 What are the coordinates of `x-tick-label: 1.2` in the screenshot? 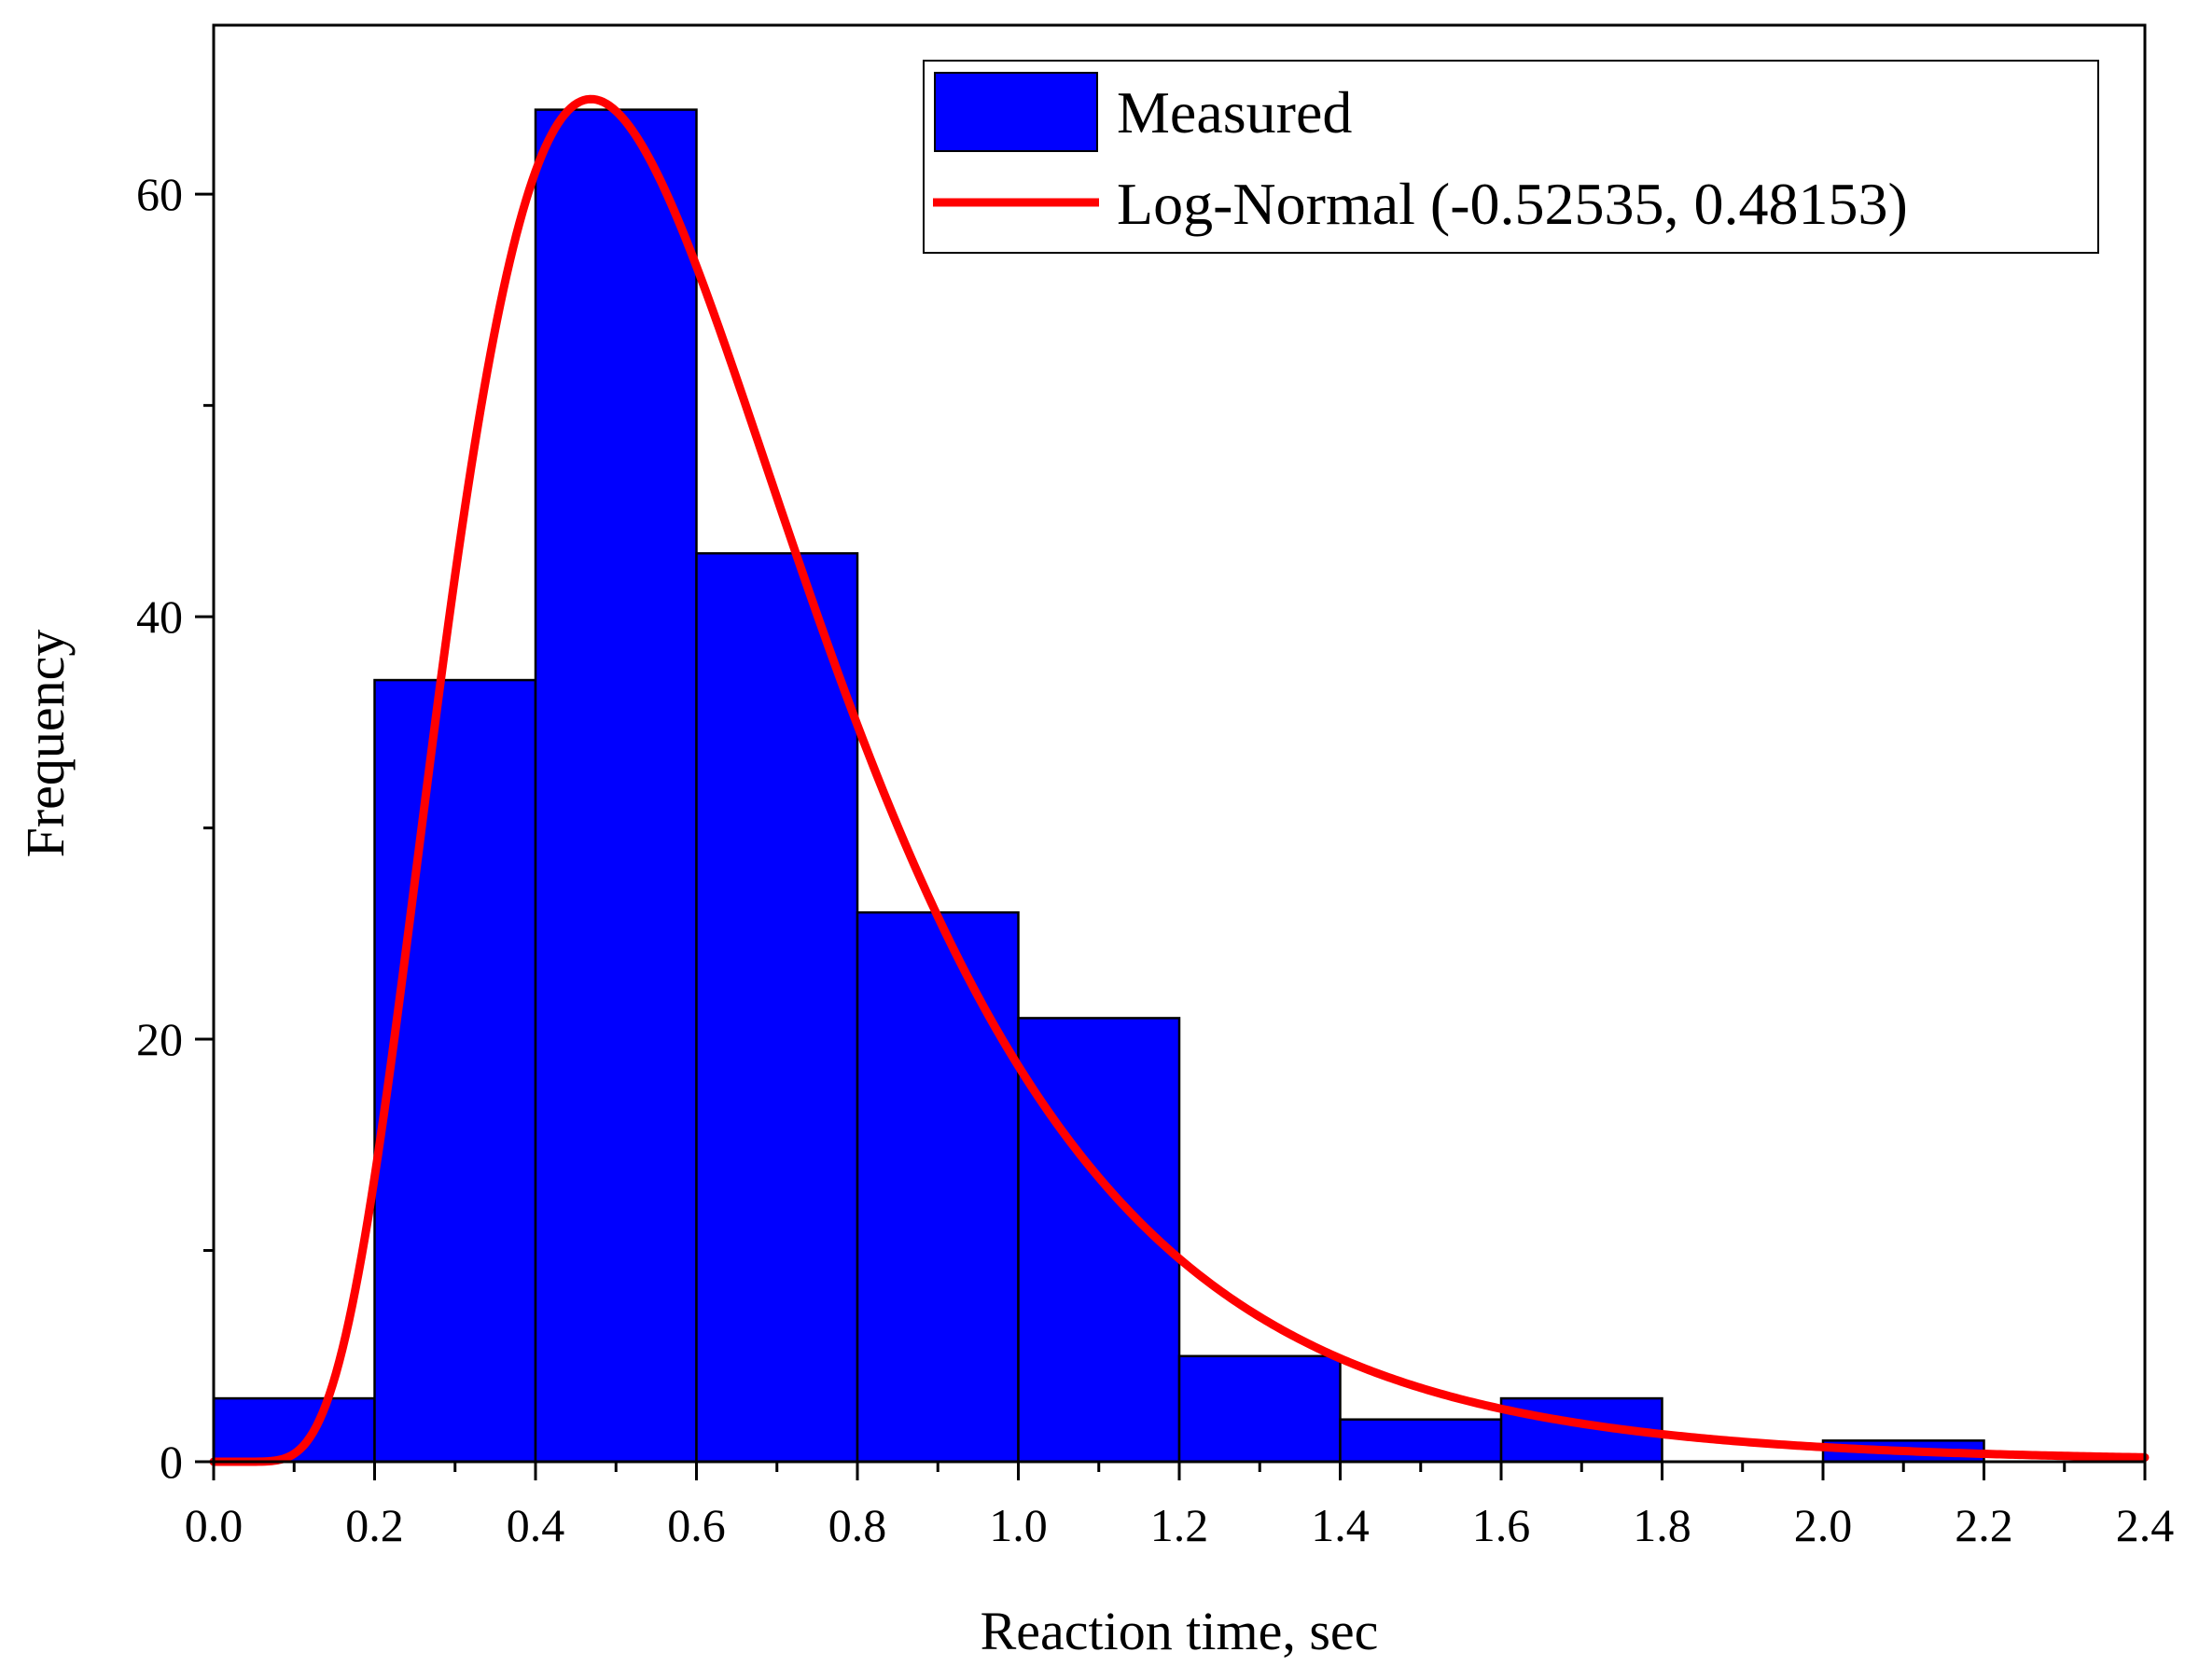 It's located at (1180, 1525).